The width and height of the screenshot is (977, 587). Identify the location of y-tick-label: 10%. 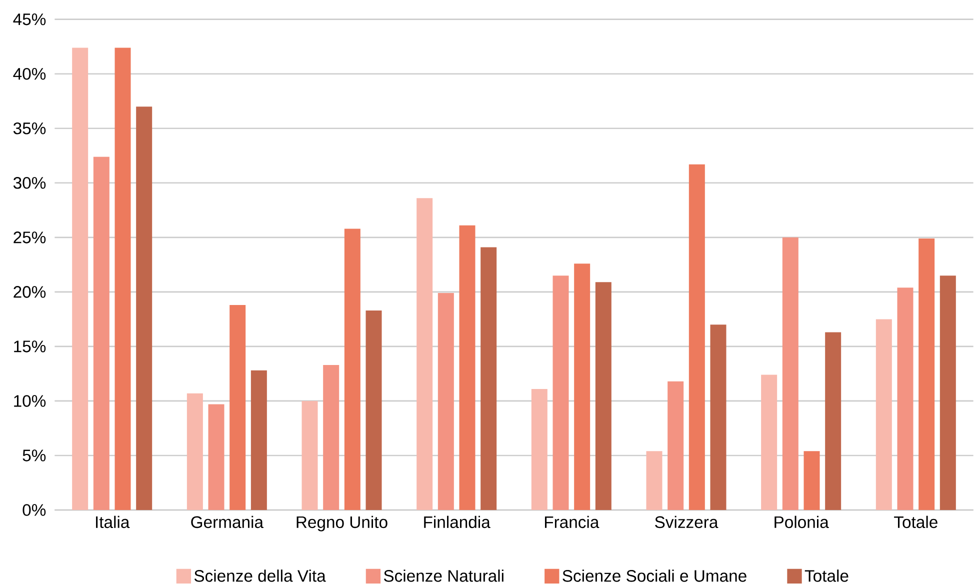
(30, 401).